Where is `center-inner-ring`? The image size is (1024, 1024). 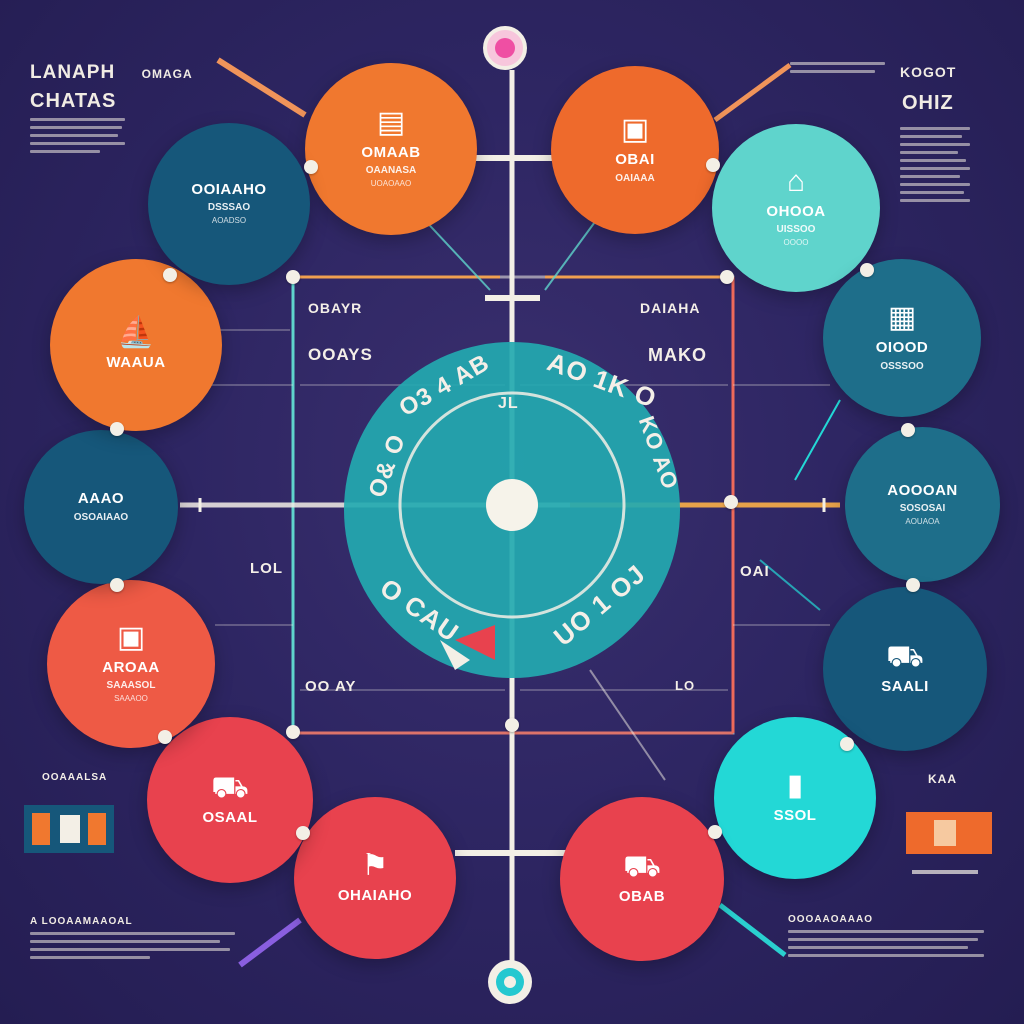
center-inner-ring is located at coordinates (512, 505).